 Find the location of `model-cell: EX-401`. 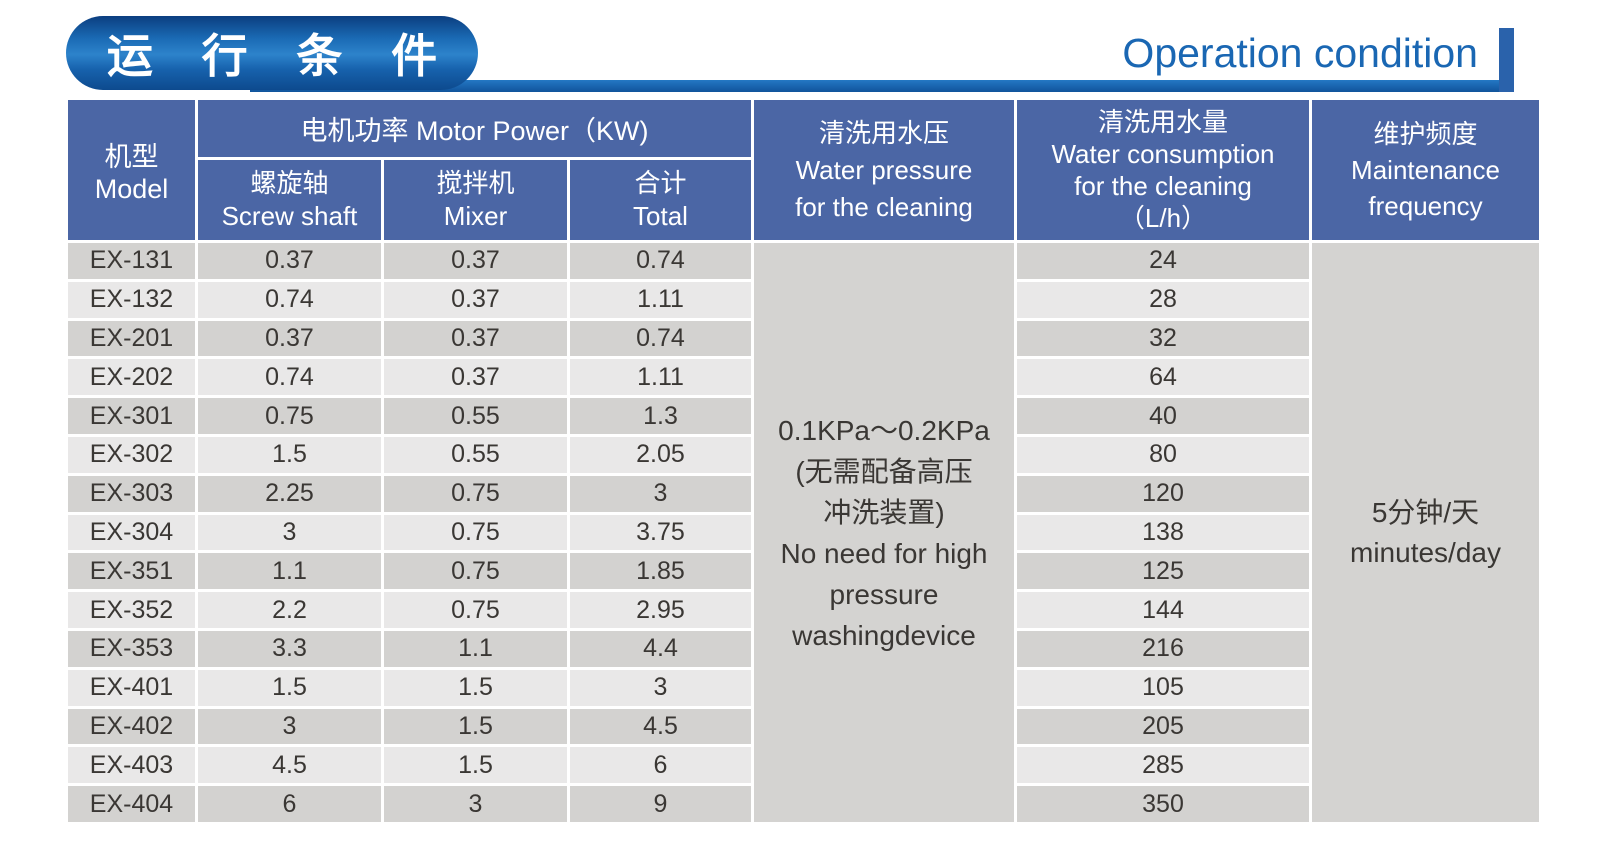

model-cell: EX-401 is located at coordinates (131, 687).